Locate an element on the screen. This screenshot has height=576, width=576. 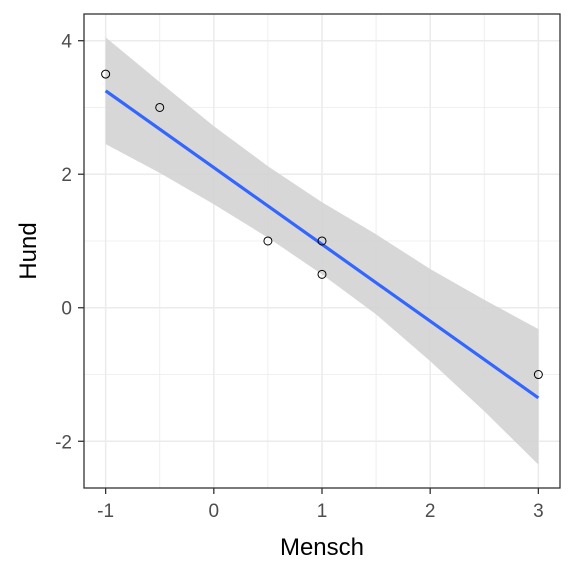
y-tick-label: 4 is located at coordinates (66, 42).